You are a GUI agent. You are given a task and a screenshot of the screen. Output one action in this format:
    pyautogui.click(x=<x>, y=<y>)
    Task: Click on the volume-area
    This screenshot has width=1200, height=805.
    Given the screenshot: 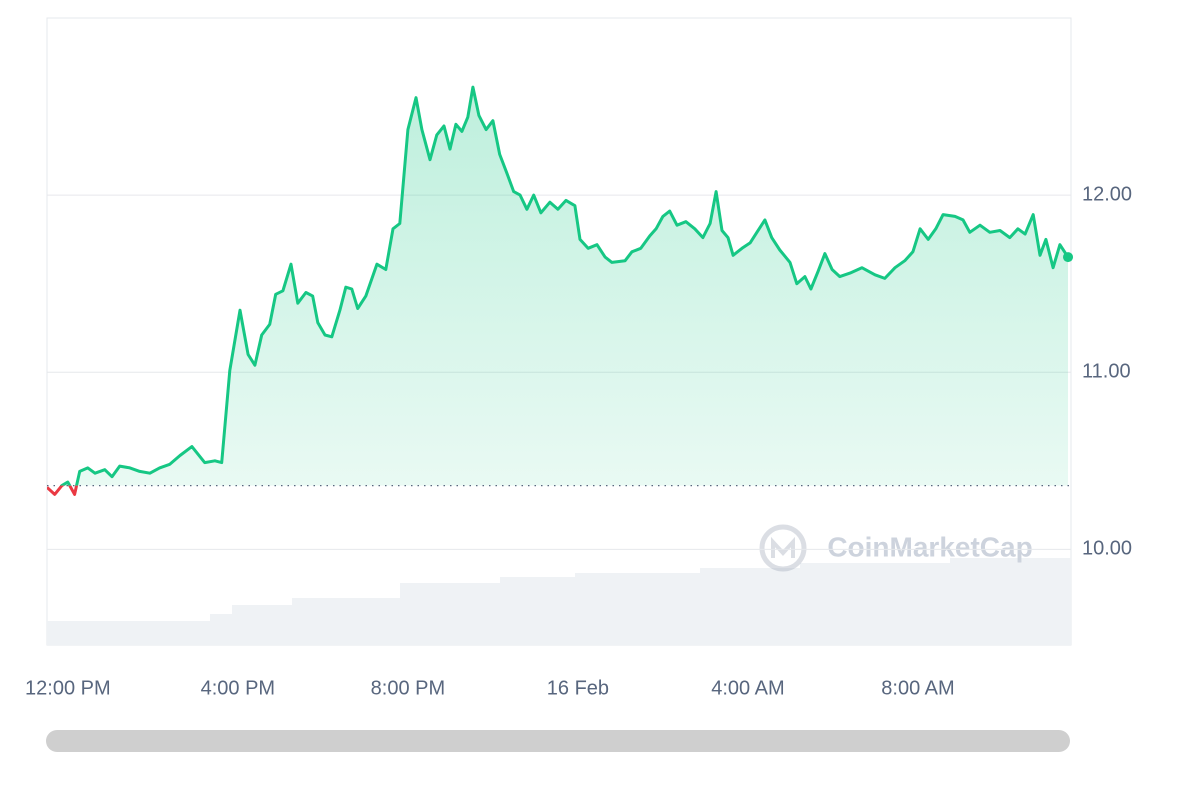 What is the action you would take?
    pyautogui.click(x=559, y=601)
    